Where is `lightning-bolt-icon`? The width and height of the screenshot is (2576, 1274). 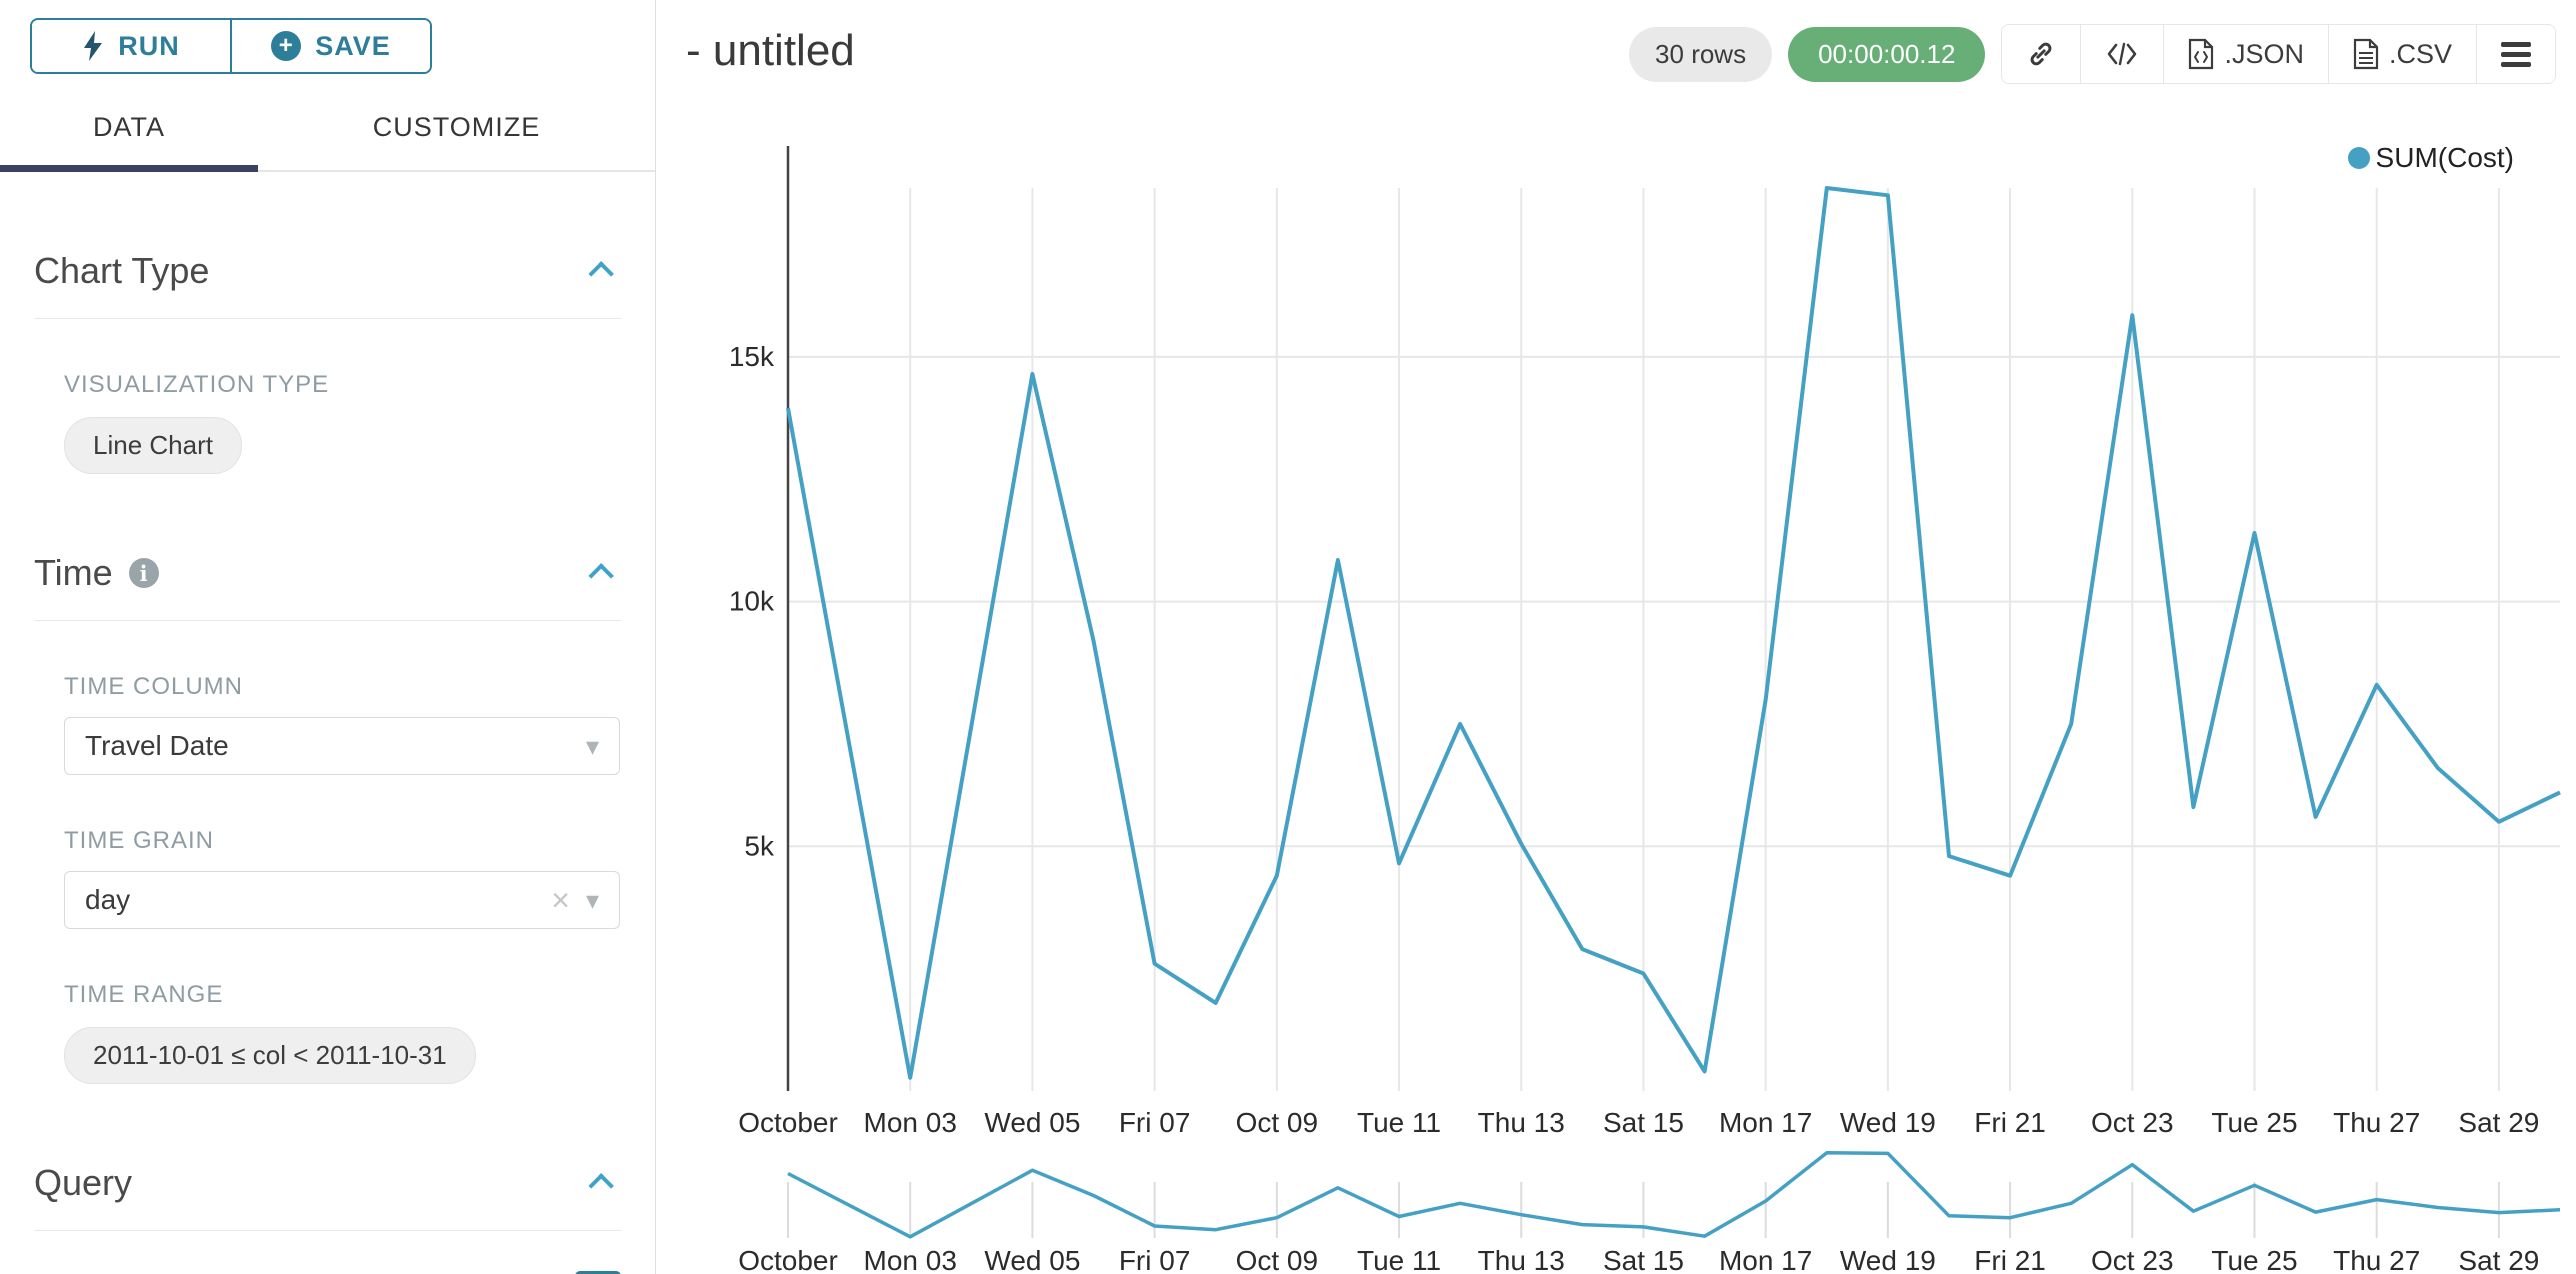
lightning-bolt-icon is located at coordinates (93, 46).